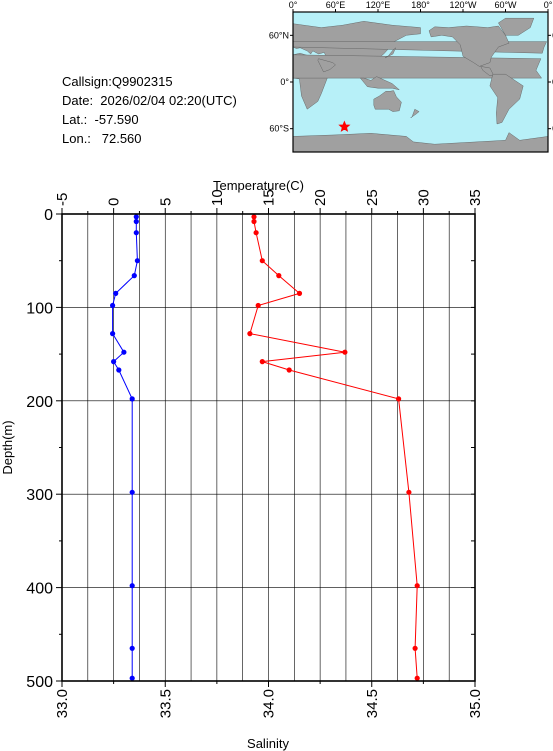 The height and width of the screenshot is (751, 553). I want to click on salinity-tick-label: 34.0, so click(269, 703).